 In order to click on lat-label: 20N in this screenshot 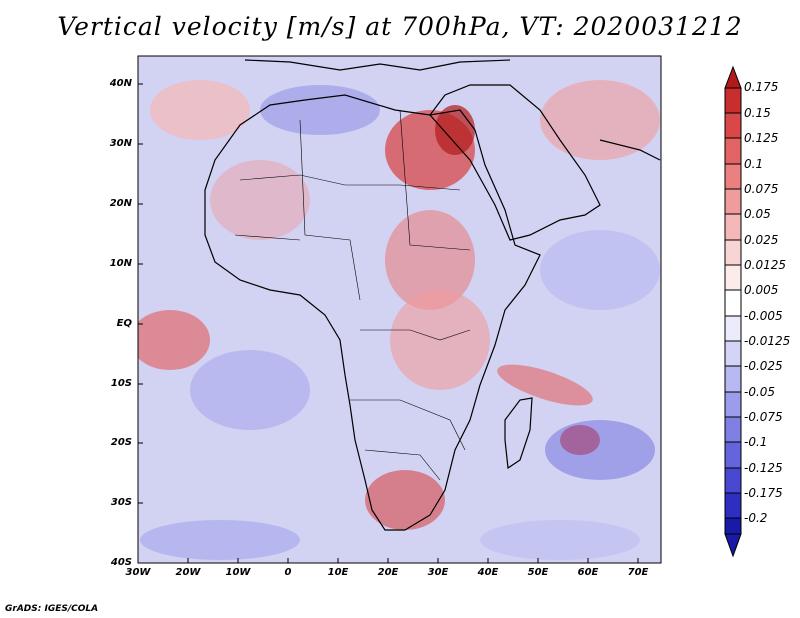, I will do `click(120, 203)`.